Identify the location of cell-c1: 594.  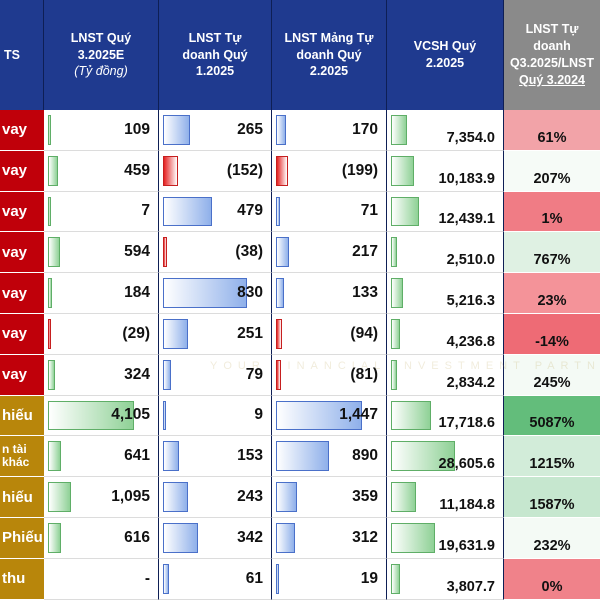
(101, 253).